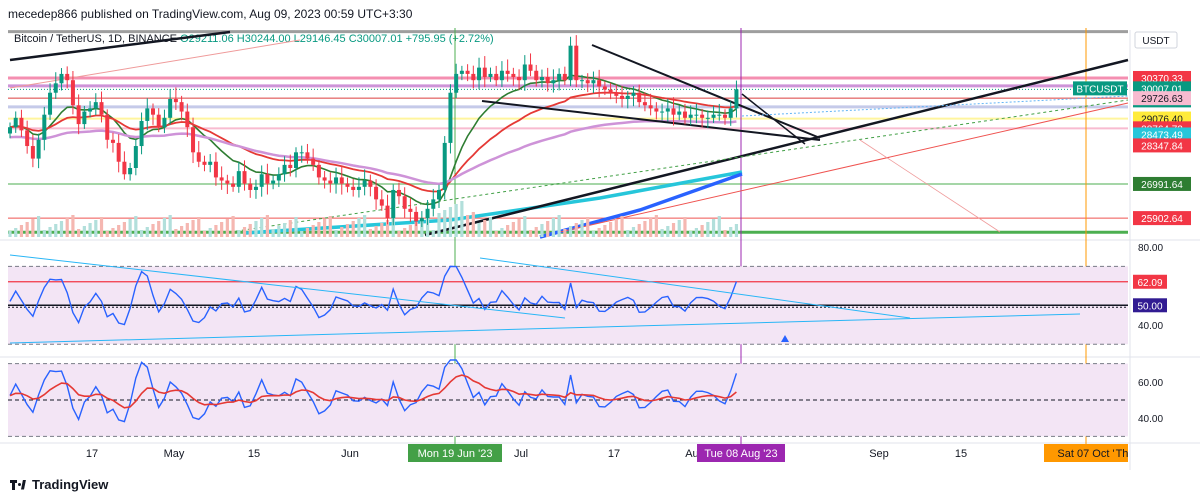  I want to click on alert-triangle-icon, so click(785, 338).